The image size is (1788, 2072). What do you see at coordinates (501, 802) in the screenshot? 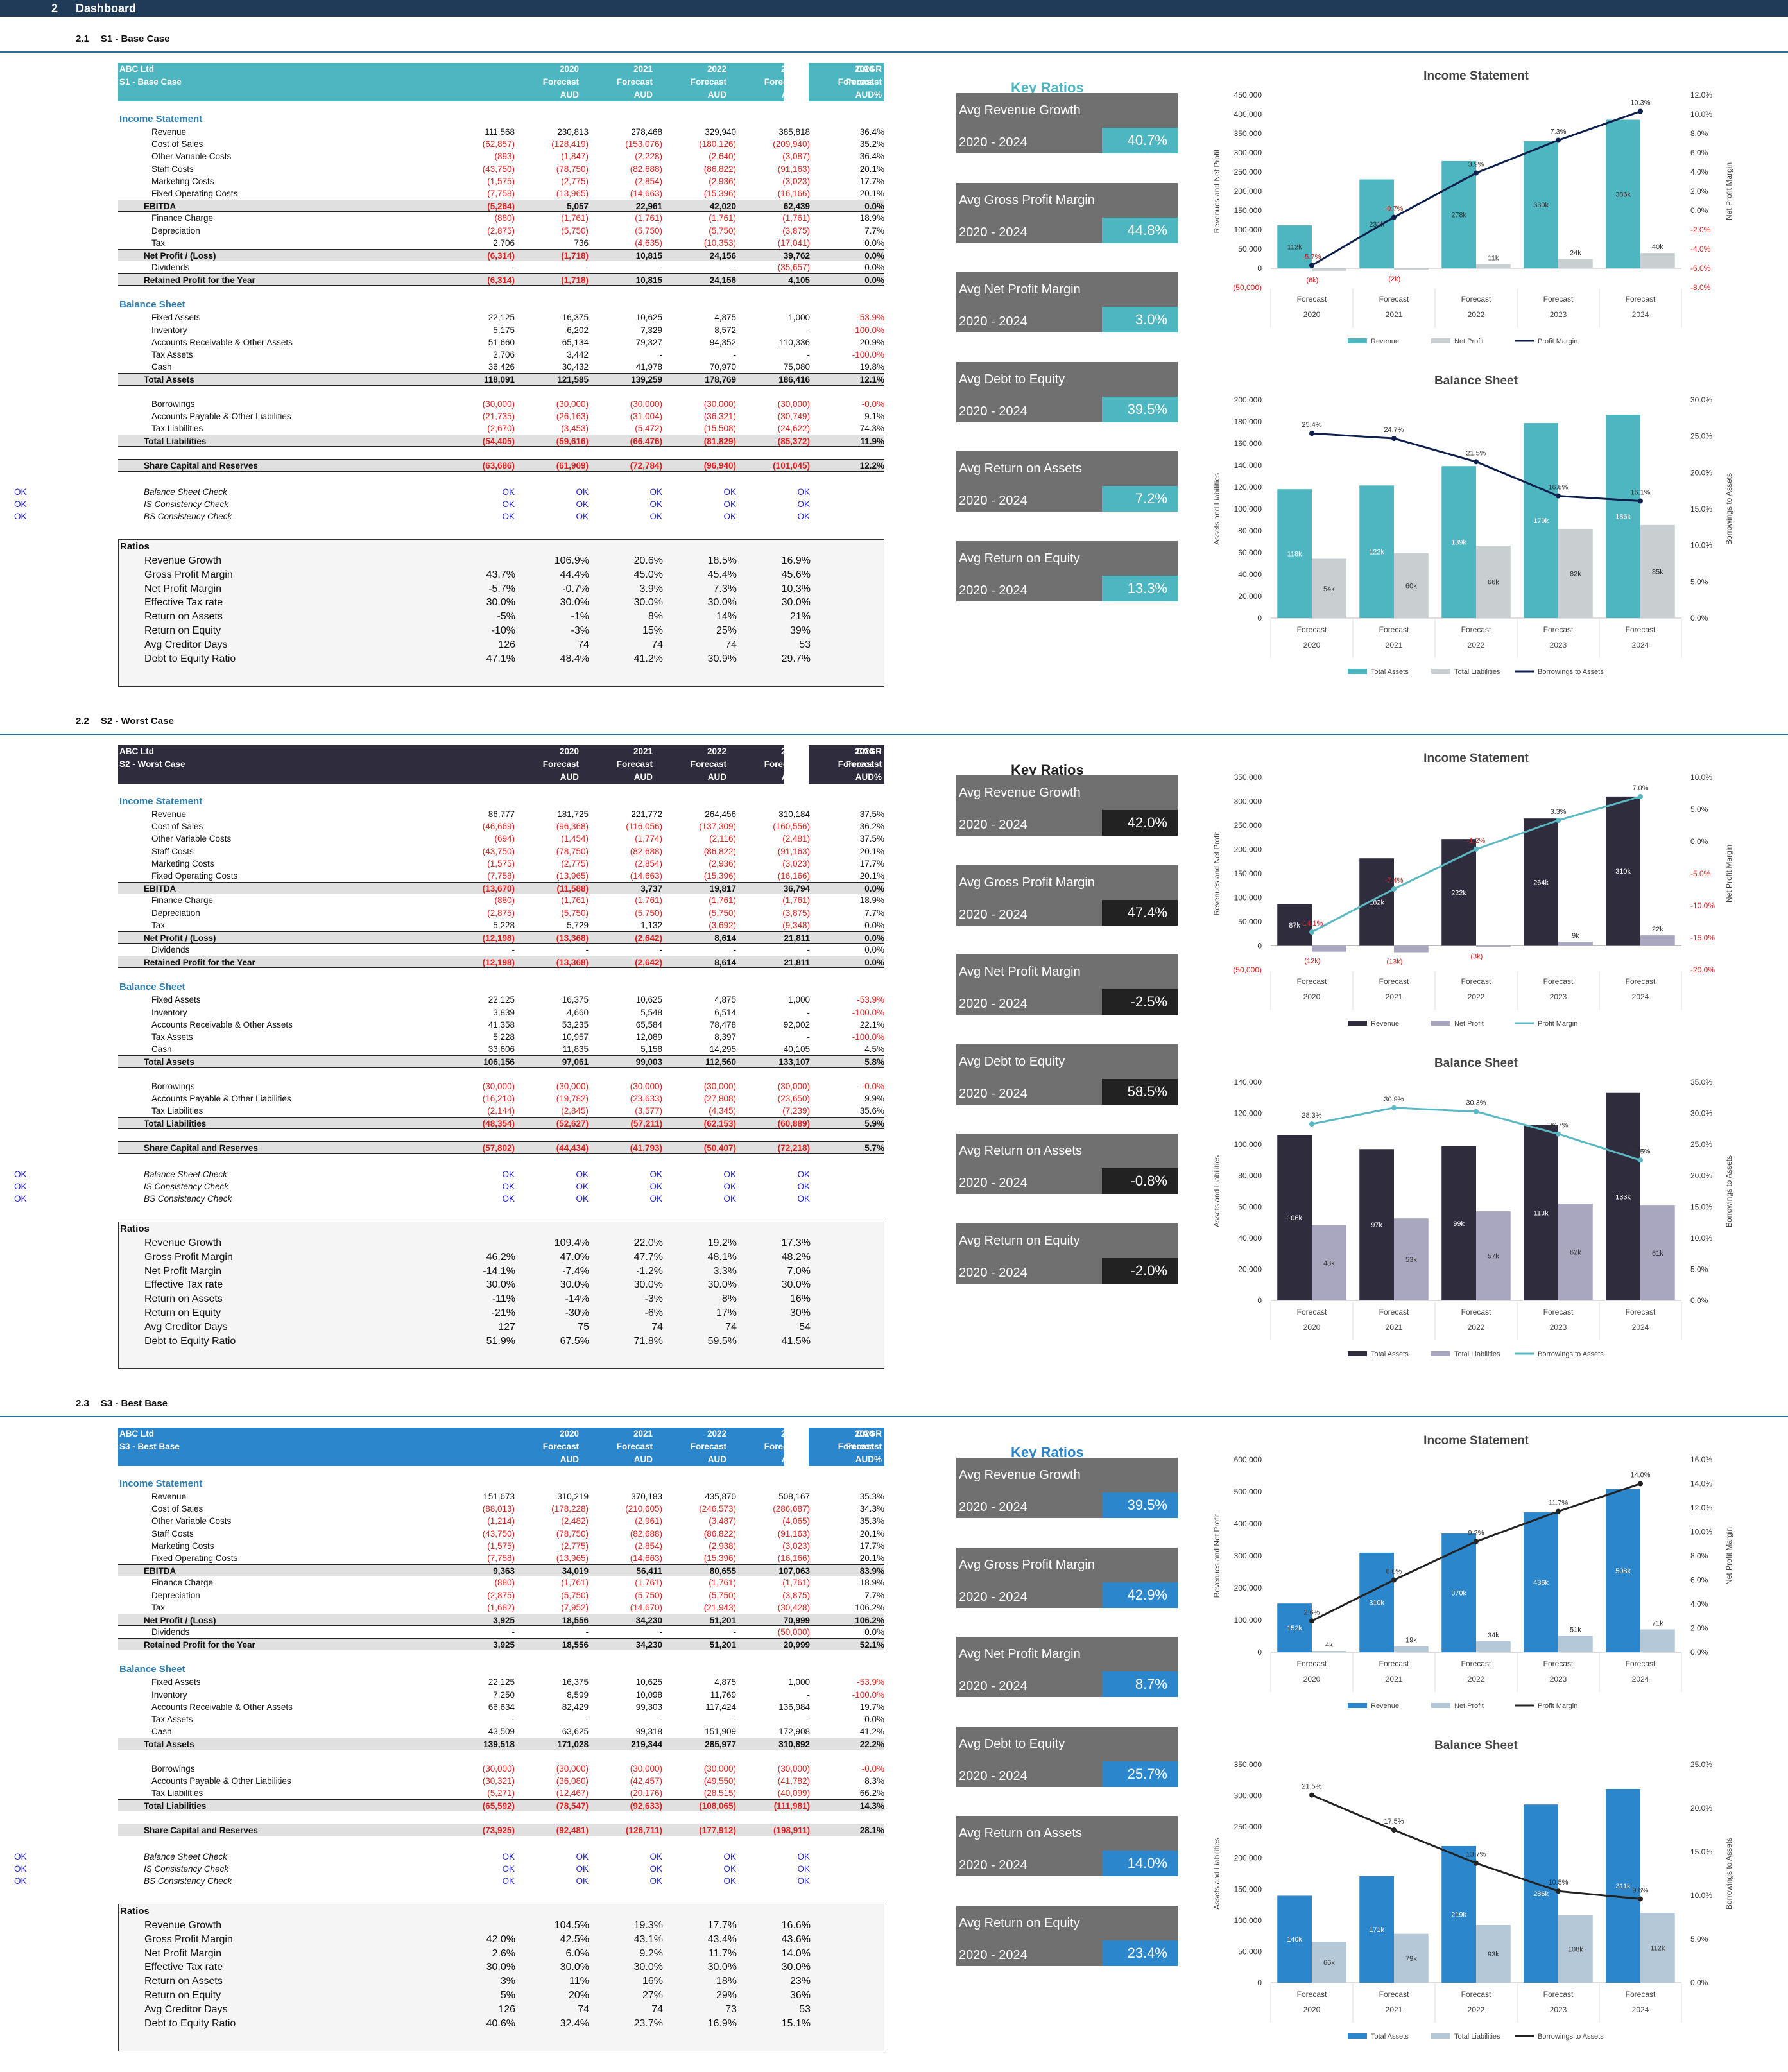
I see `statement-title-row: Income Statement` at bounding box center [501, 802].